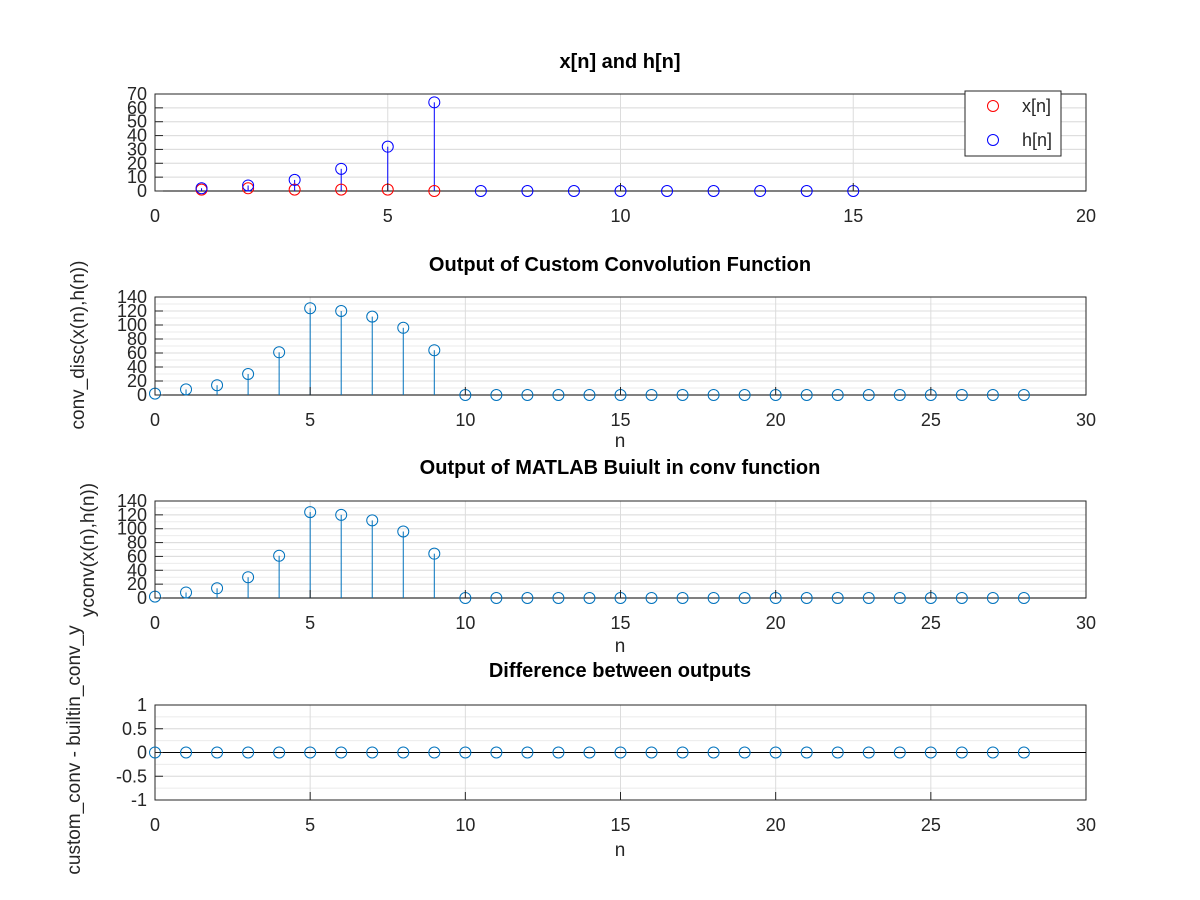  I want to click on y-axis-label: conv_disc(x(n),h(n)), so click(78, 345).